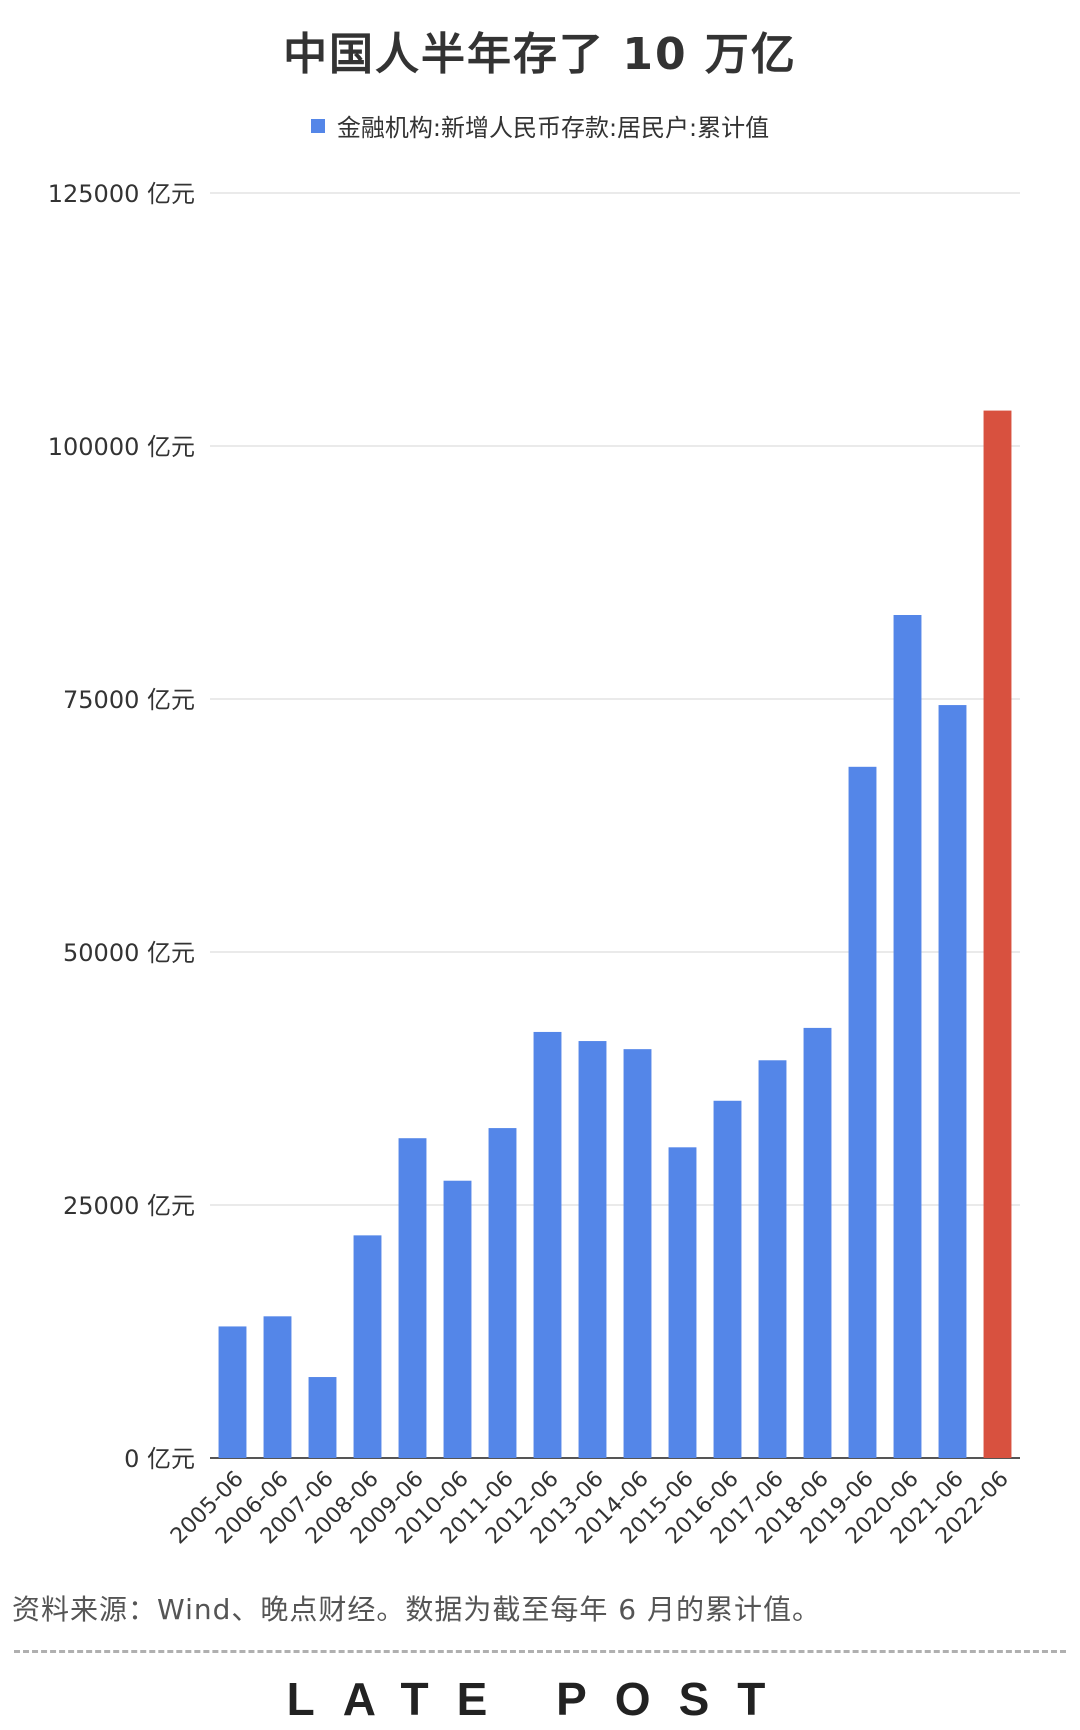  Describe the element at coordinates (317, 125) in the screenshot. I see `legend-swatch` at that location.